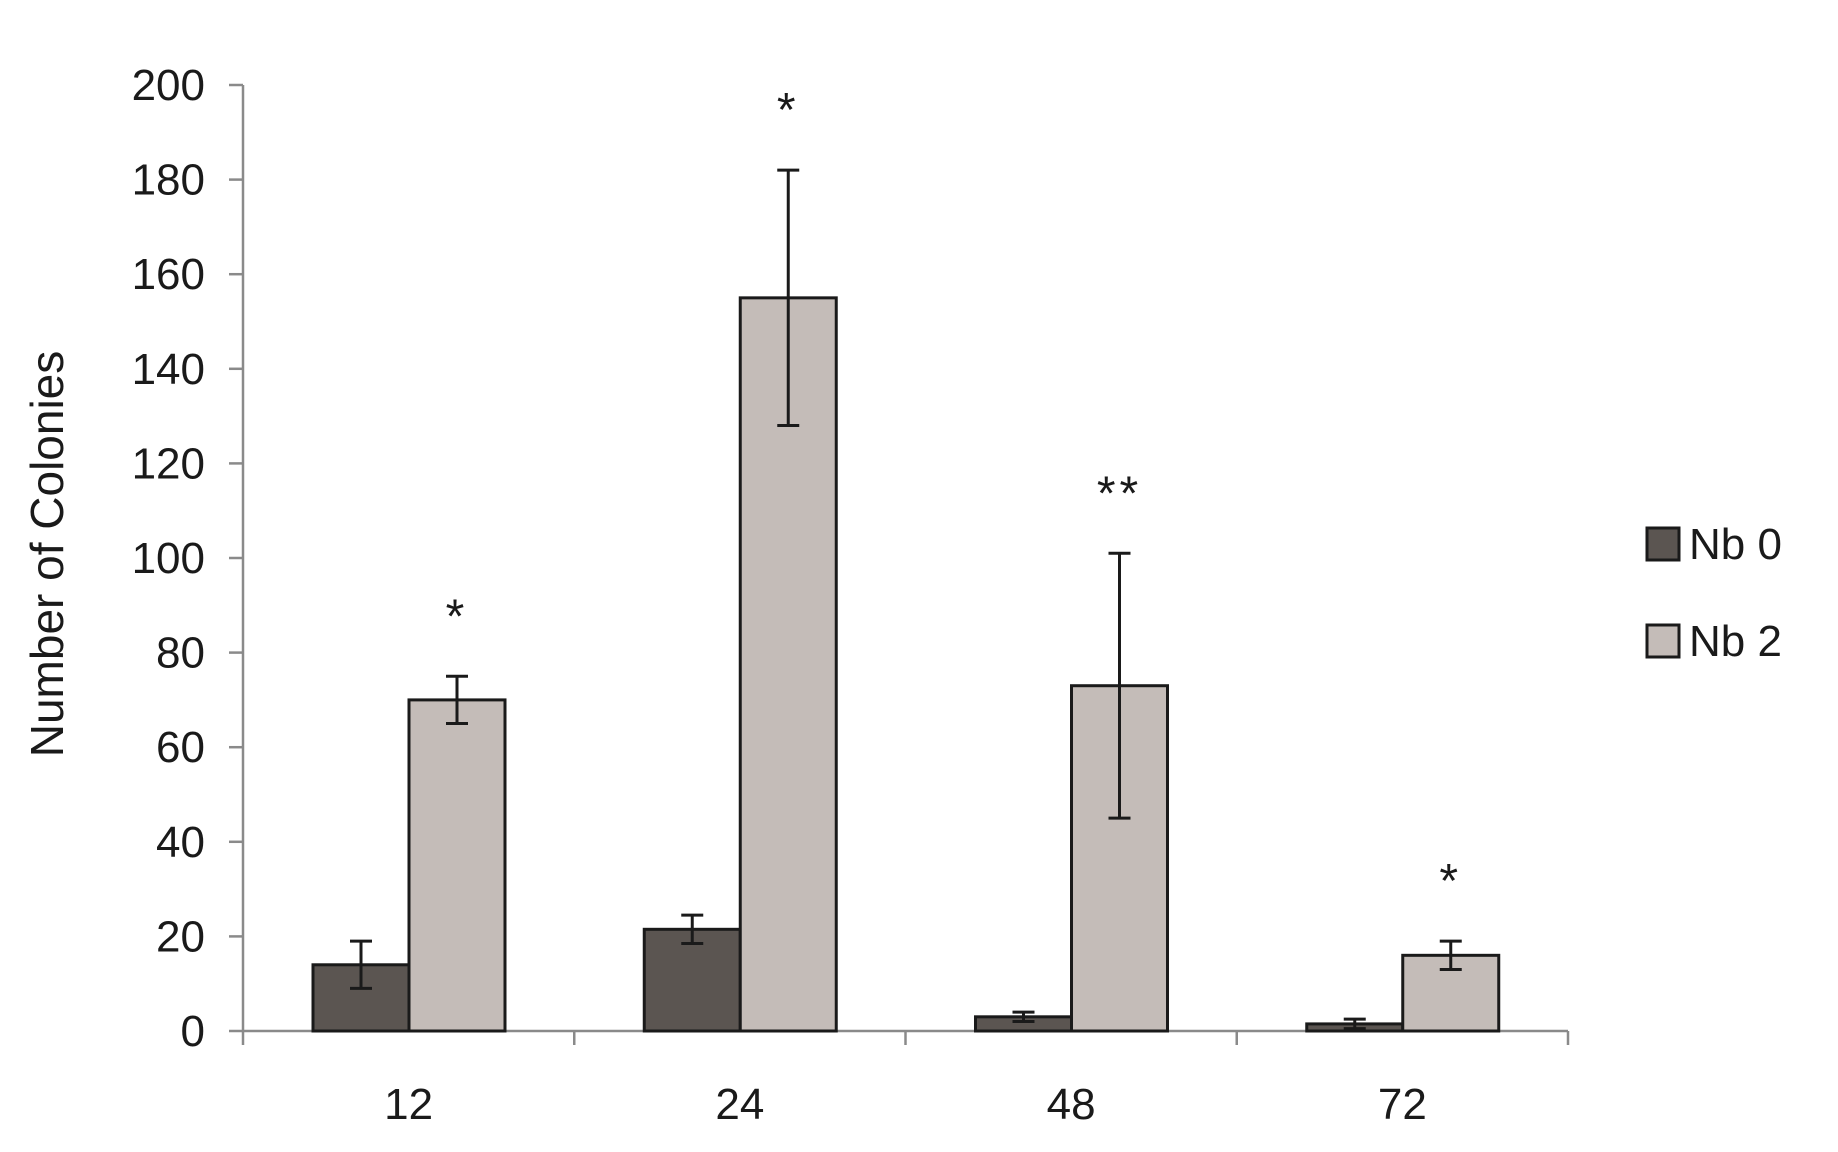  Describe the element at coordinates (193, 1031) in the screenshot. I see `y-tick-label: 0` at that location.